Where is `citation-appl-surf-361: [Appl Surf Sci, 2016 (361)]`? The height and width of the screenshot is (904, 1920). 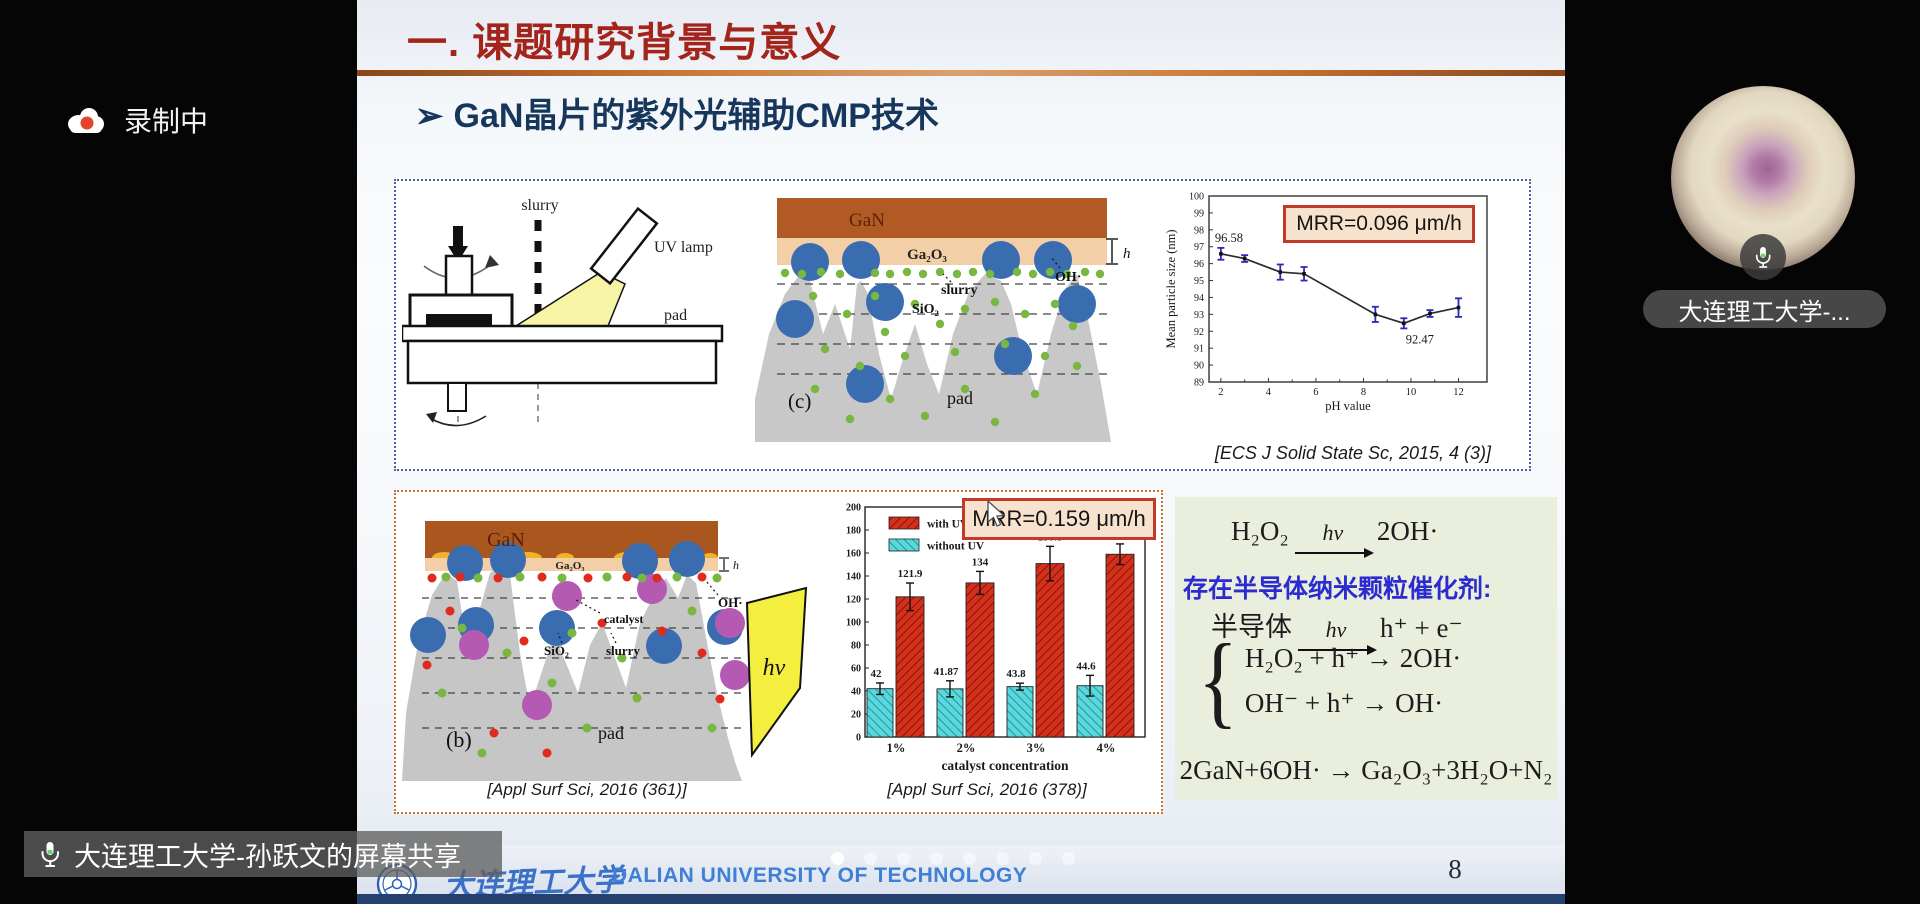 citation-appl-surf-361: [Appl Surf Sci, 2016 (361)] is located at coordinates (587, 789).